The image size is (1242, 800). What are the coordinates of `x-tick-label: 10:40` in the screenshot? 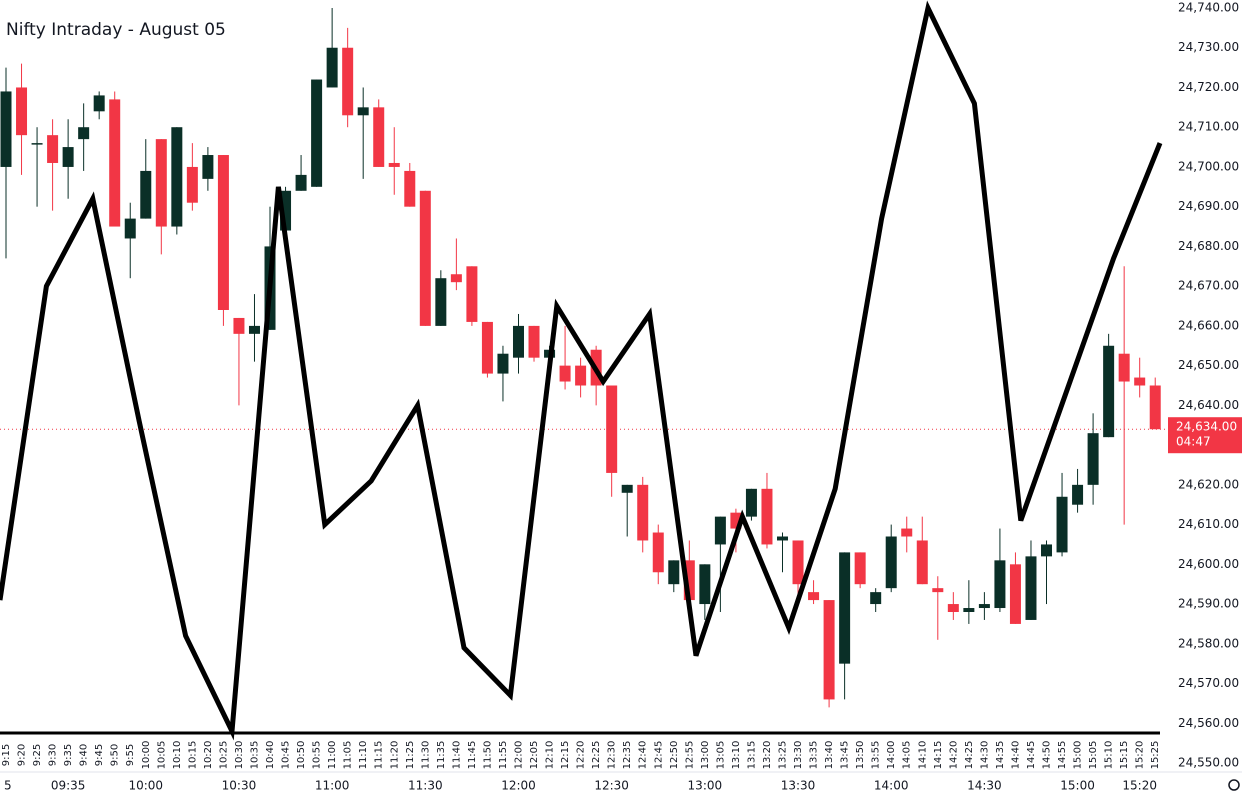 It's located at (270, 755).